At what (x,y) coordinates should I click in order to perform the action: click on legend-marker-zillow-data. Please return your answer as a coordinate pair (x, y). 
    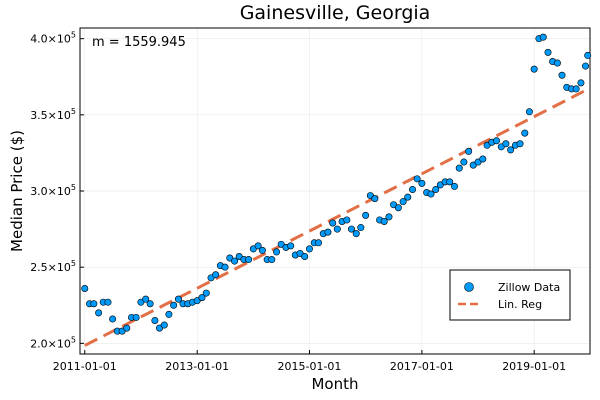
    Looking at the image, I should click on (469, 287).